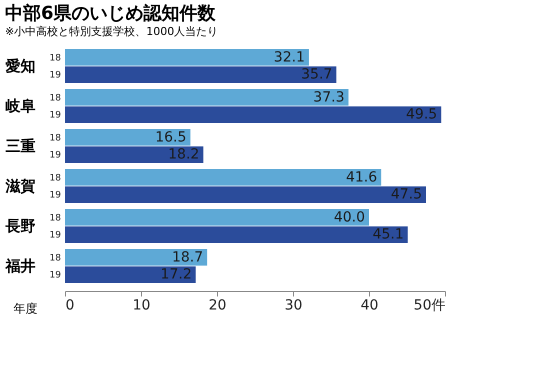 The height and width of the screenshot is (372, 534). What do you see at coordinates (406, 194) in the screenshot?
I see `data-label: 47.5` at bounding box center [406, 194].